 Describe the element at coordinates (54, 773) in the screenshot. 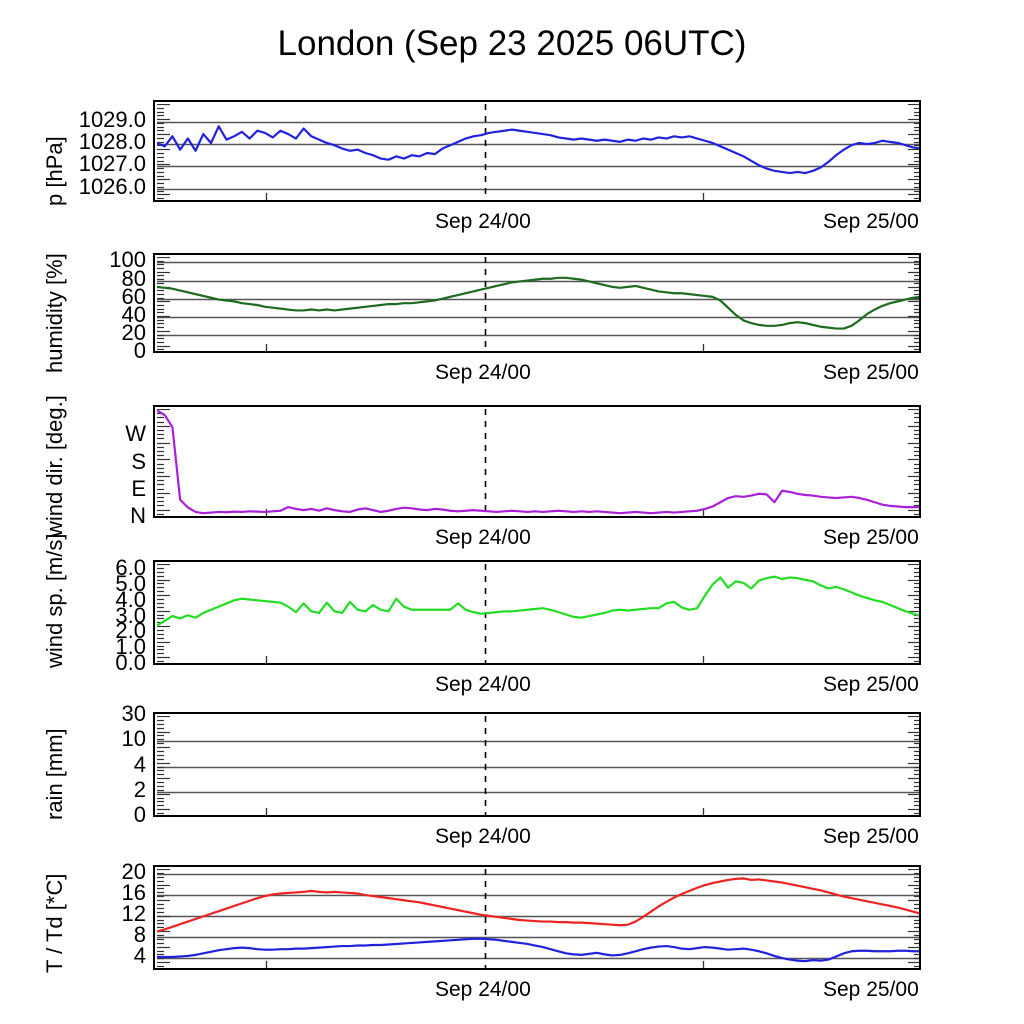

I see `axis-title-rain: rain [mm]` at that location.